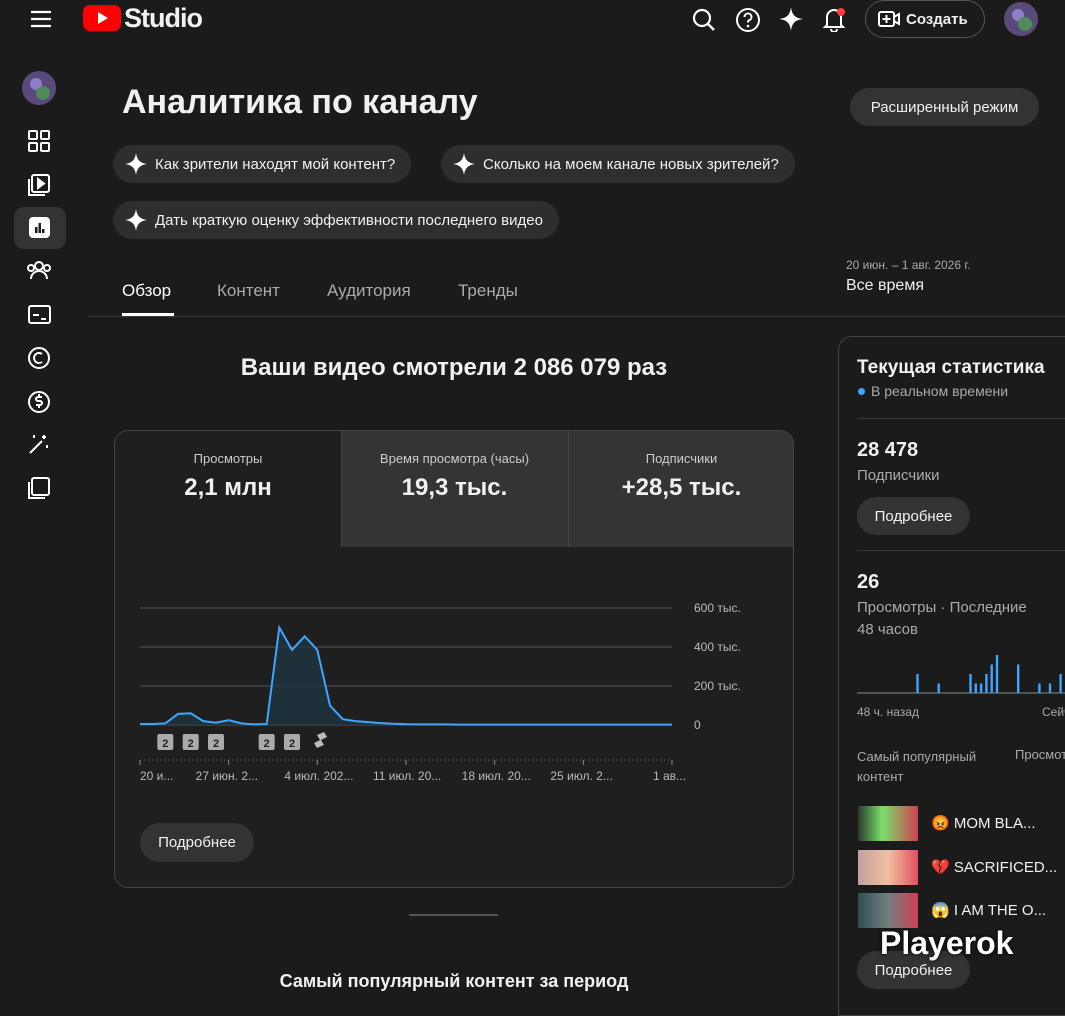  What do you see at coordinates (228, 458) in the screenshot?
I see `metric-label: Просмотры` at bounding box center [228, 458].